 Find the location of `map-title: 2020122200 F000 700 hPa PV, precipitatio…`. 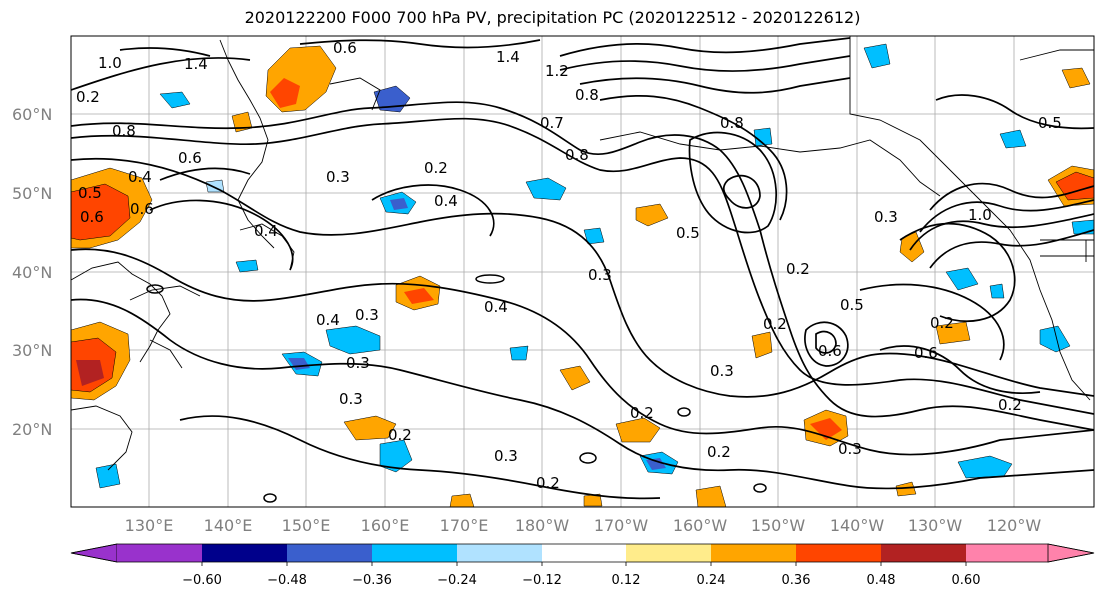

map-title: 2020122200 F000 700 hPa PV, precipitatio… is located at coordinates (552, 17).